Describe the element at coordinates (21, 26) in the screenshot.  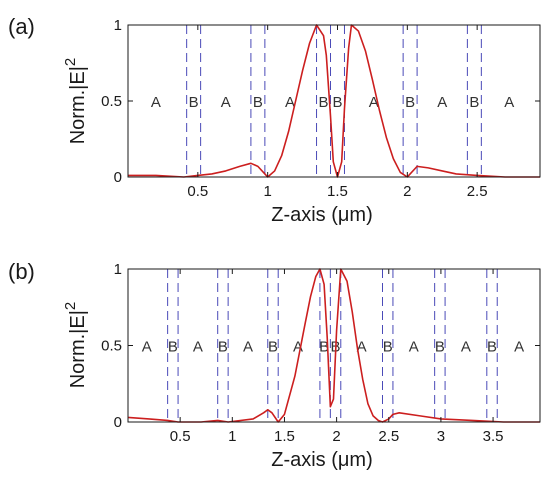
I see `panel-label: (a)` at that location.